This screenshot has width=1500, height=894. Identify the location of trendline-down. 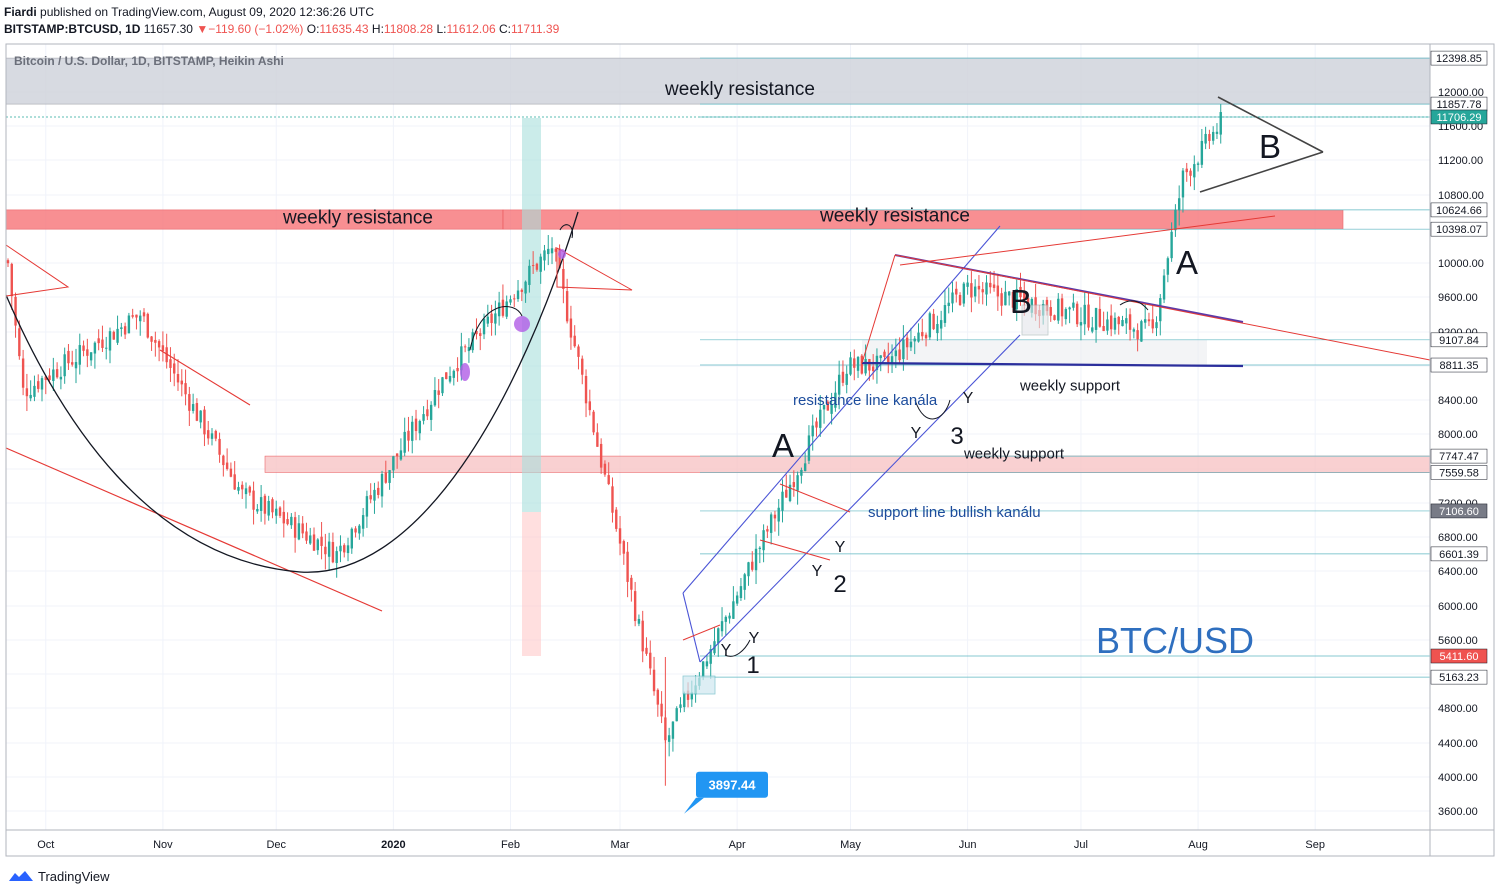
(205, 377).